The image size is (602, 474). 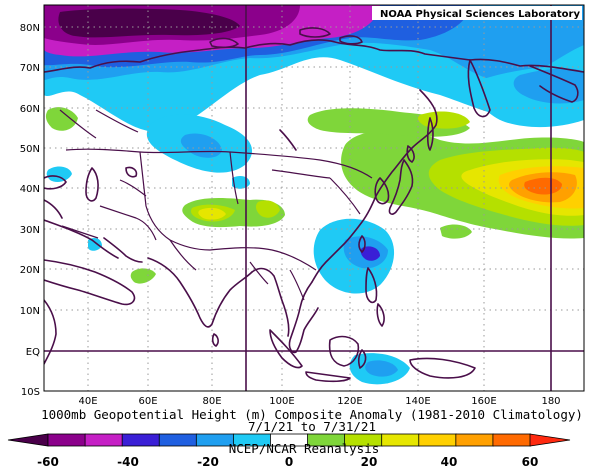 I want to click on colorbar-label: 0, so click(x=289, y=462).